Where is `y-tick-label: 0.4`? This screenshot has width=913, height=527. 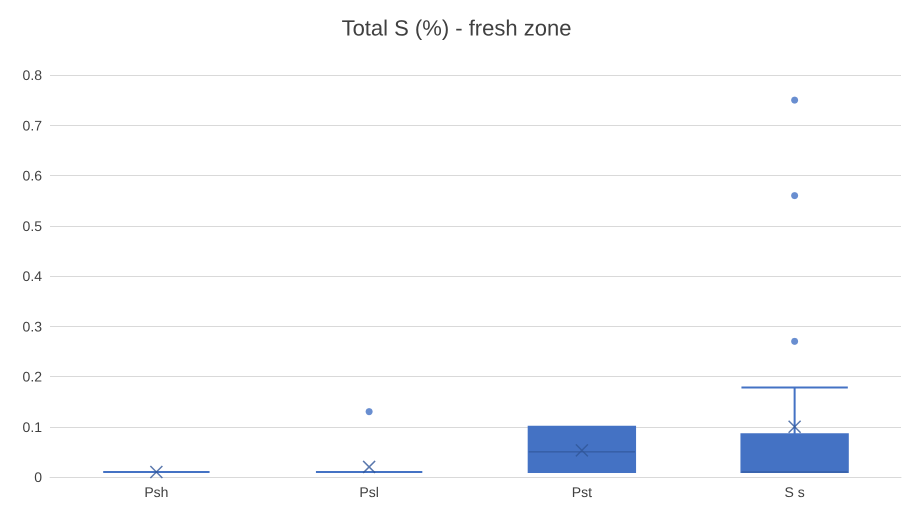 y-tick-label: 0.4 is located at coordinates (32, 276).